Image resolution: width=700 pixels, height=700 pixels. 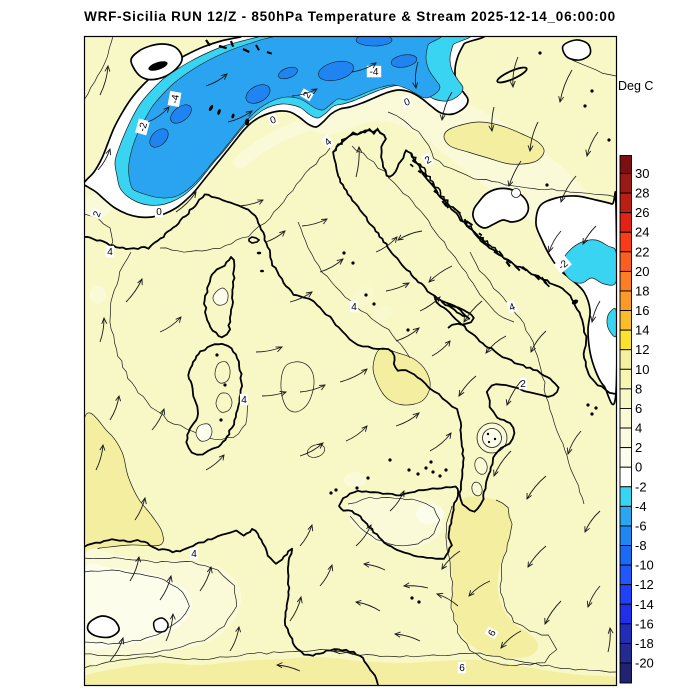 I want to click on svg-text: 8, so click(x=638, y=388).